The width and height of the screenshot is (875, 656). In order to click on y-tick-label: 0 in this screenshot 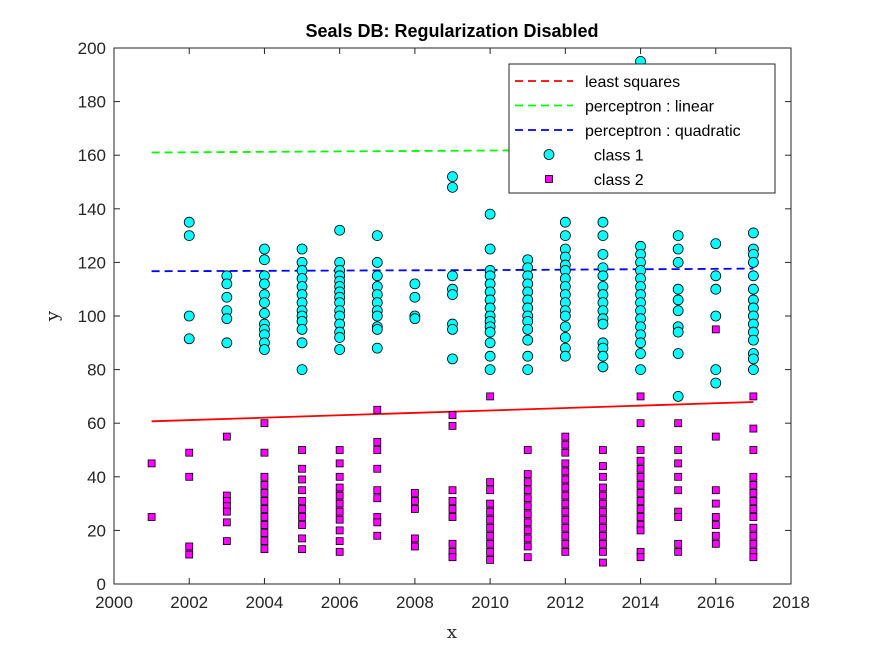, I will do `click(101, 584)`.